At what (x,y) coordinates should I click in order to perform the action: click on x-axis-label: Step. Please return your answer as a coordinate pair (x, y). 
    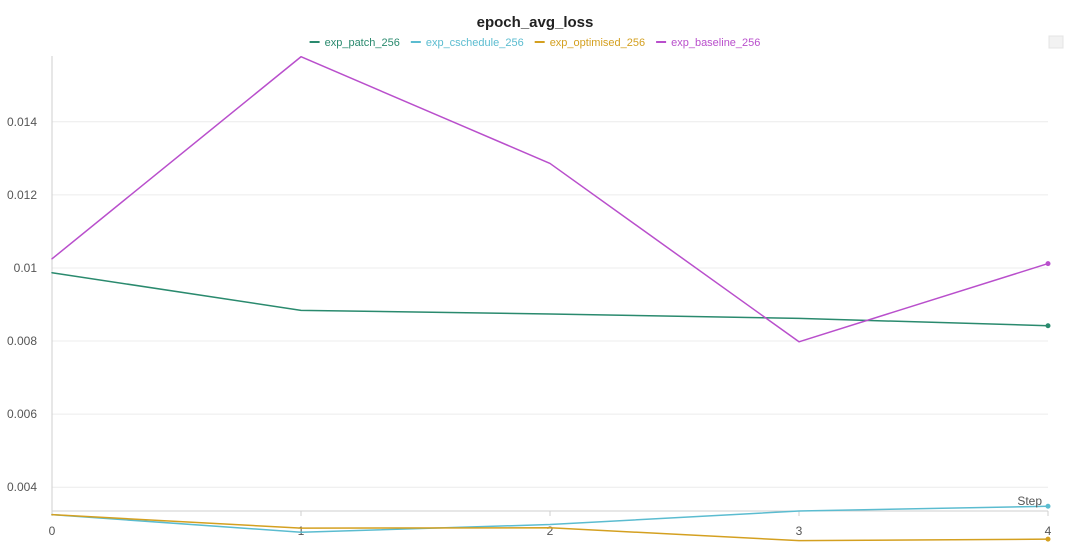
    Looking at the image, I should click on (1029, 501).